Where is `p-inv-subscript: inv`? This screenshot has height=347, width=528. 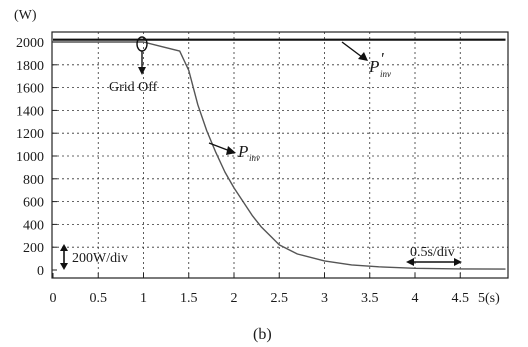 p-inv-subscript: inv is located at coordinates (254, 158).